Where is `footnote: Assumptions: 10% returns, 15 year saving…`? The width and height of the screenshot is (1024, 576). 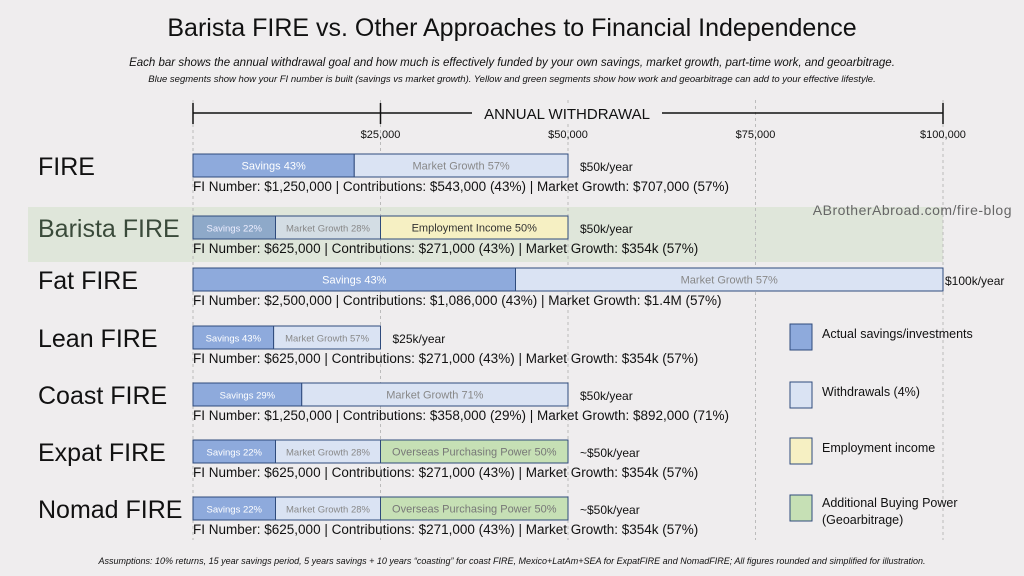 footnote: Assumptions: 10% returns, 15 year saving… is located at coordinates (512, 561).